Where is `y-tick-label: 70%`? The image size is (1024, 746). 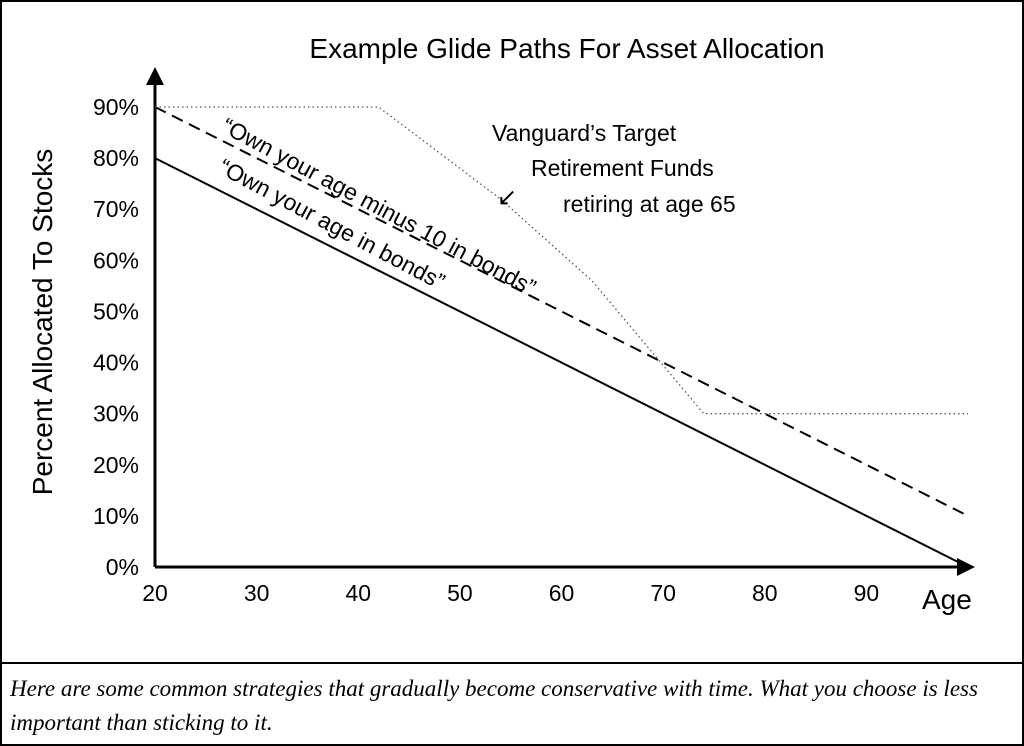
y-tick-label: 70% is located at coordinates (116, 209).